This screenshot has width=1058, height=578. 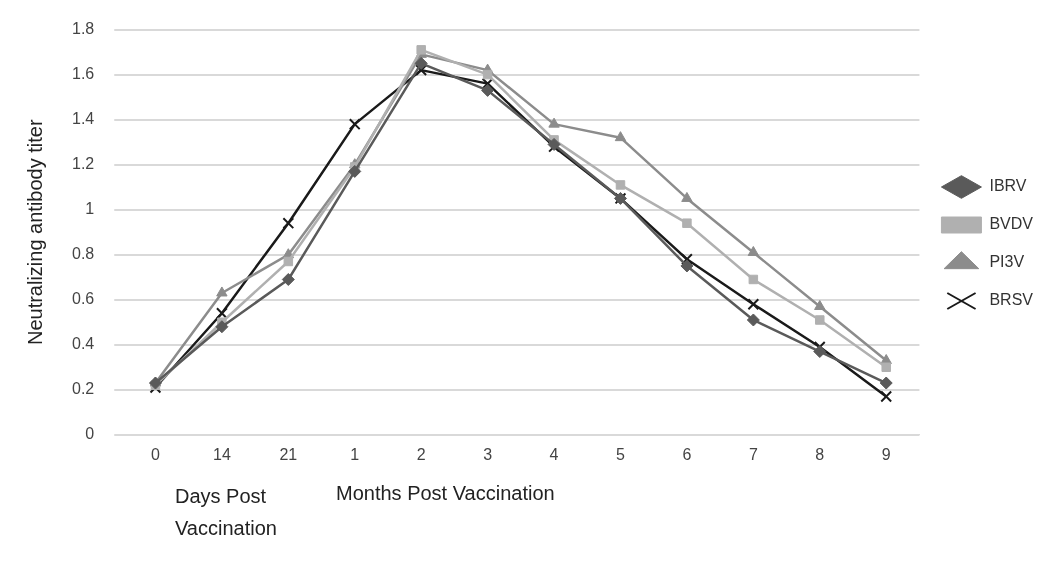 What do you see at coordinates (83, 74) in the screenshot?
I see `y-tick-label: 1.6` at bounding box center [83, 74].